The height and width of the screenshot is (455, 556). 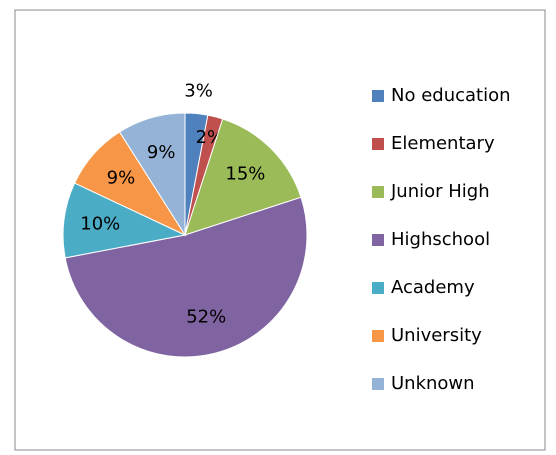 I want to click on data-label: 52%, so click(x=206, y=317).